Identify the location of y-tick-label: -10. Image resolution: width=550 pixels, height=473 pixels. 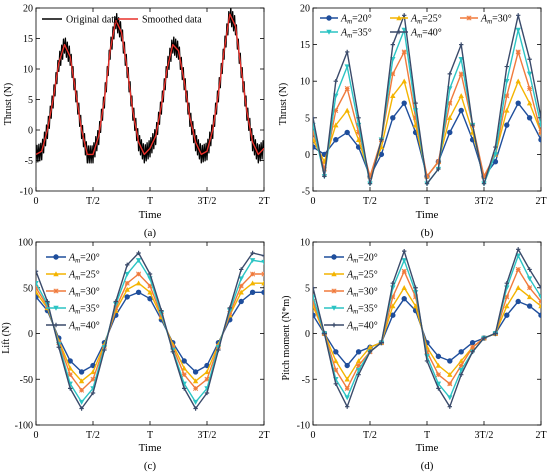
(26, 192).